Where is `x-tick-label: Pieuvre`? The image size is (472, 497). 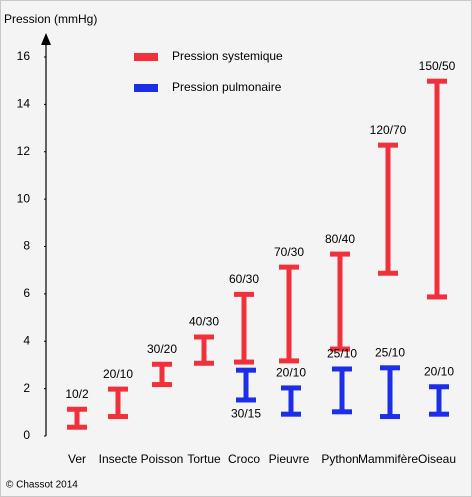
x-tick-label: Pieuvre is located at coordinates (289, 459).